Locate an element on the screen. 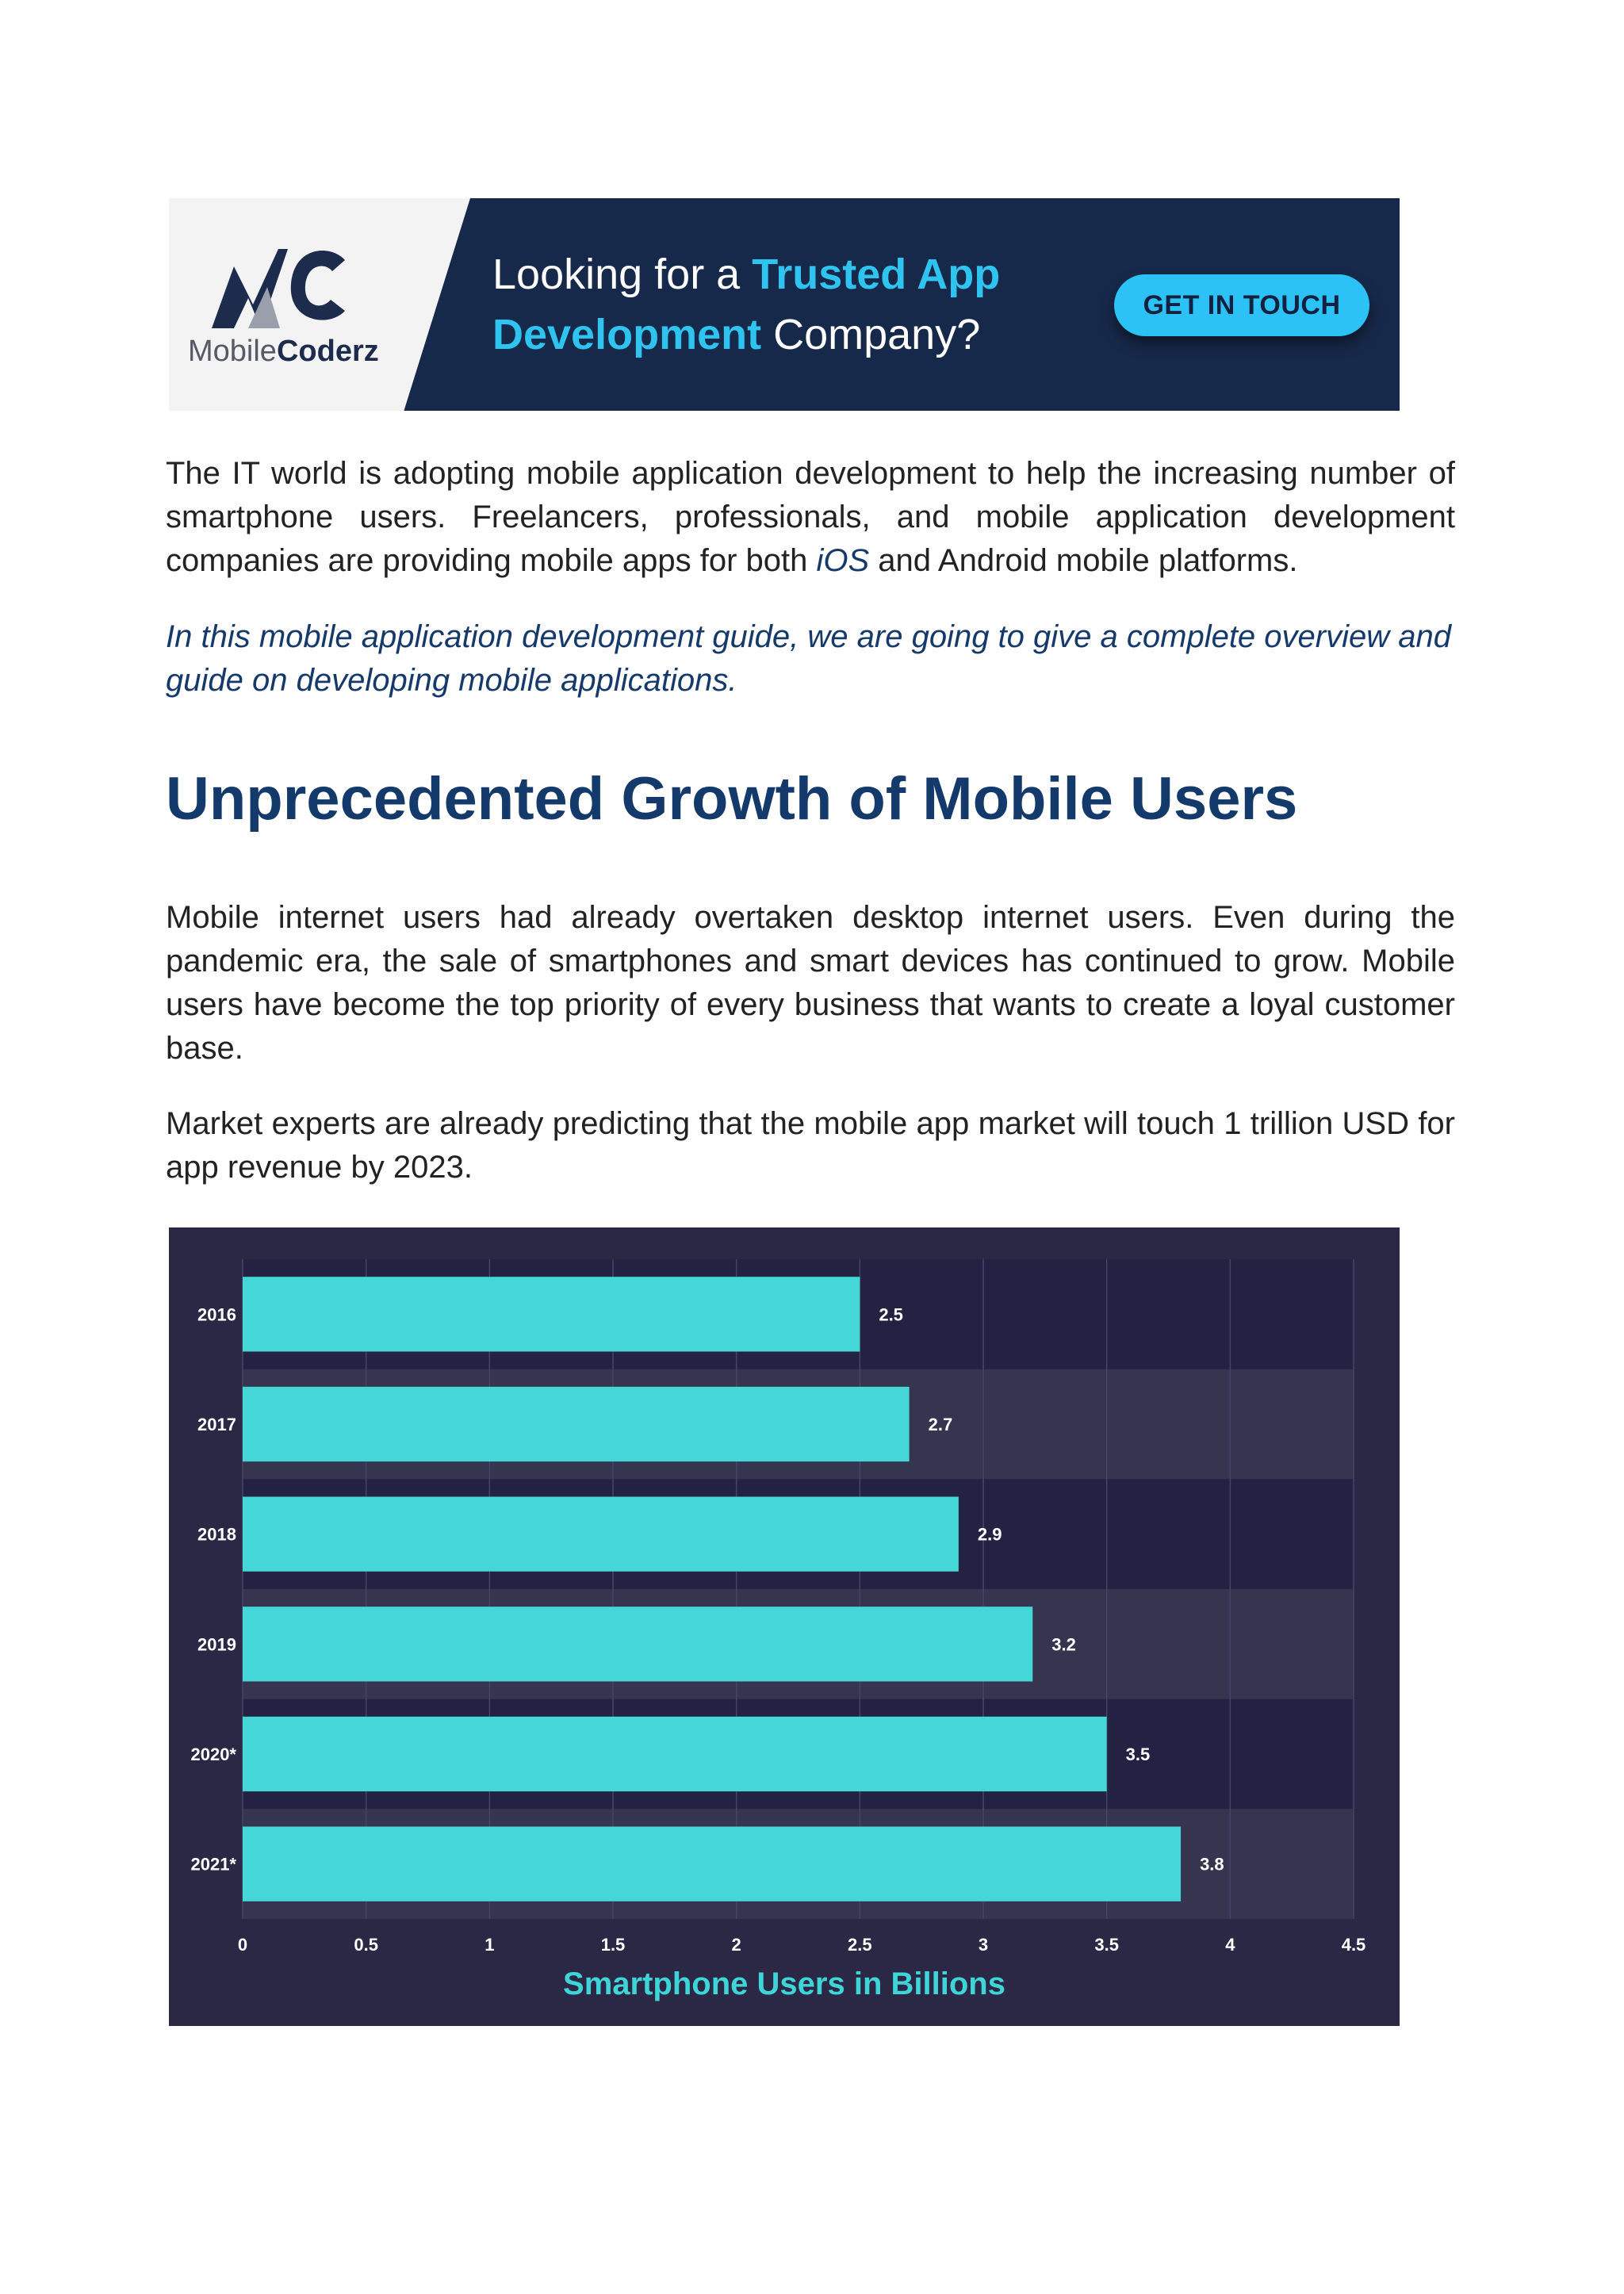  y-category-label: 2021* is located at coordinates (213, 1865).